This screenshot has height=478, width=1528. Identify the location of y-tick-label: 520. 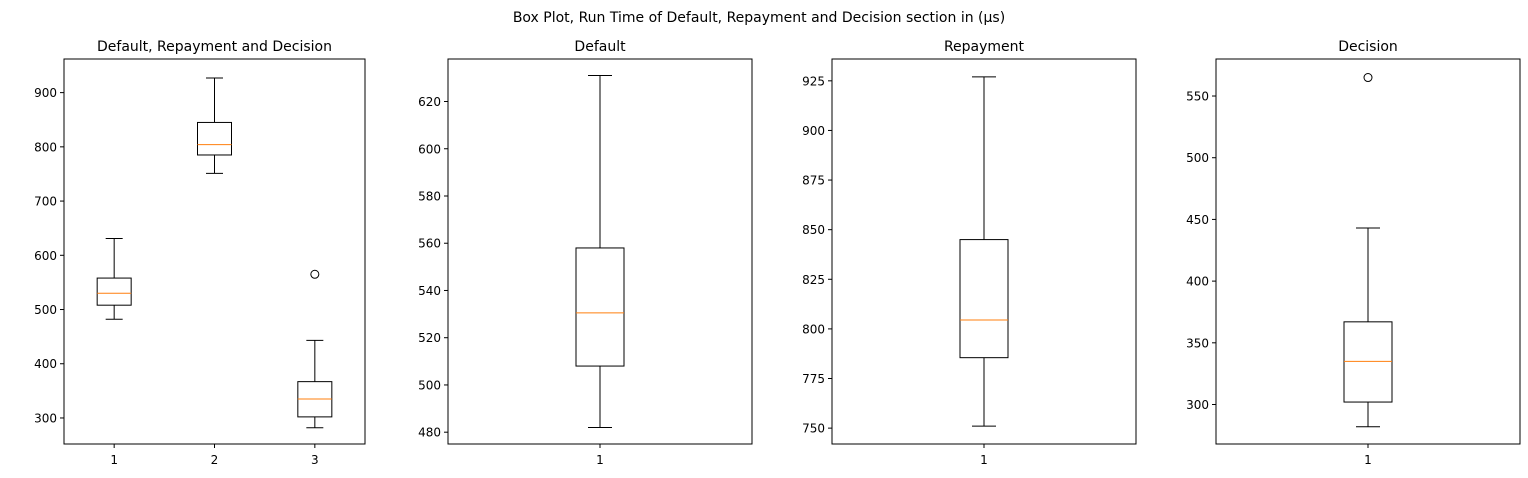
(429, 338).